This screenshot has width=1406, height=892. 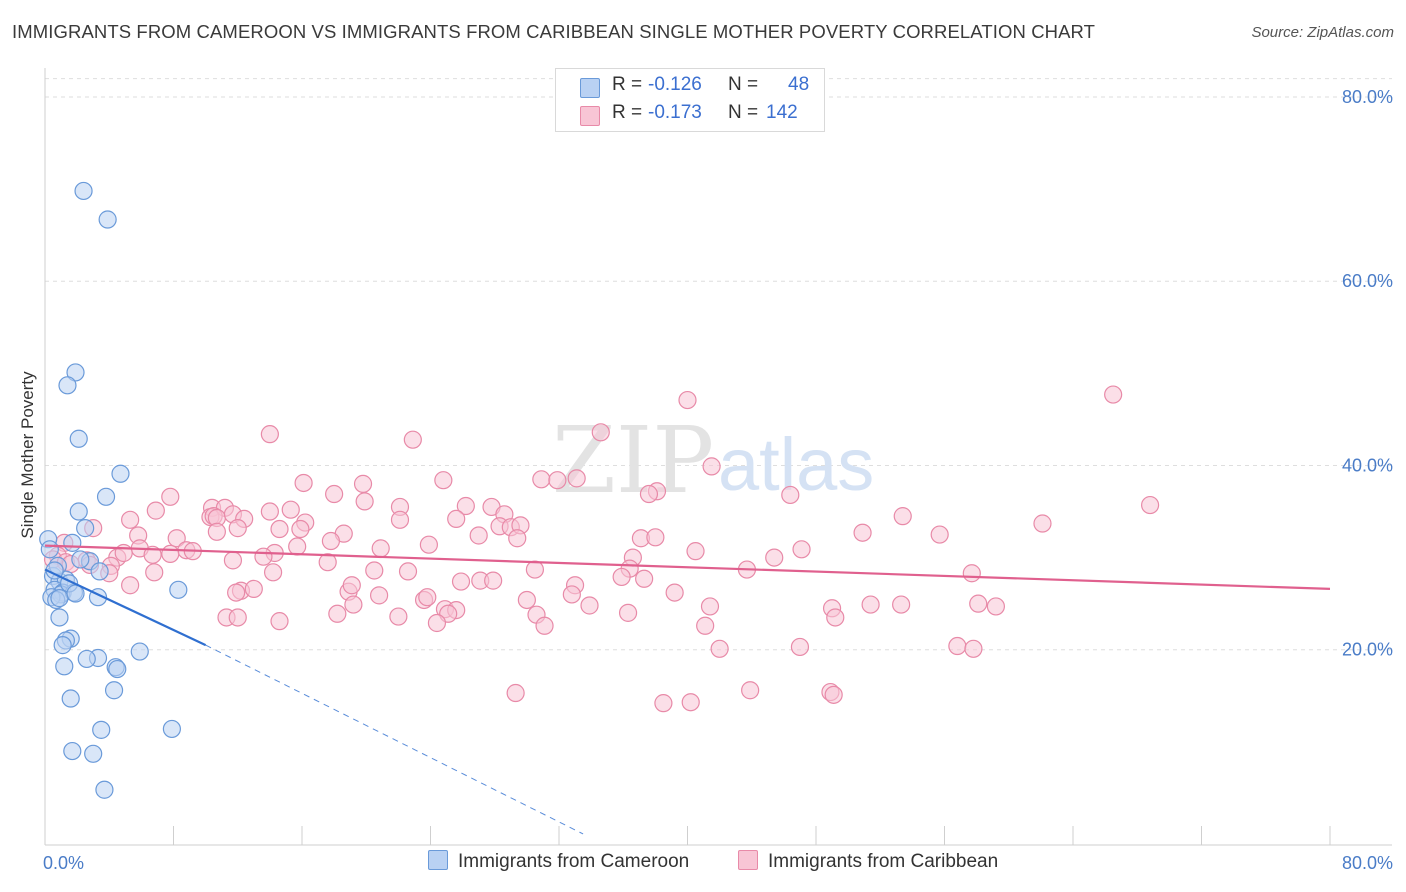 What do you see at coordinates (125, 607) in the screenshot?
I see `cameroon-trend-line` at bounding box center [125, 607].